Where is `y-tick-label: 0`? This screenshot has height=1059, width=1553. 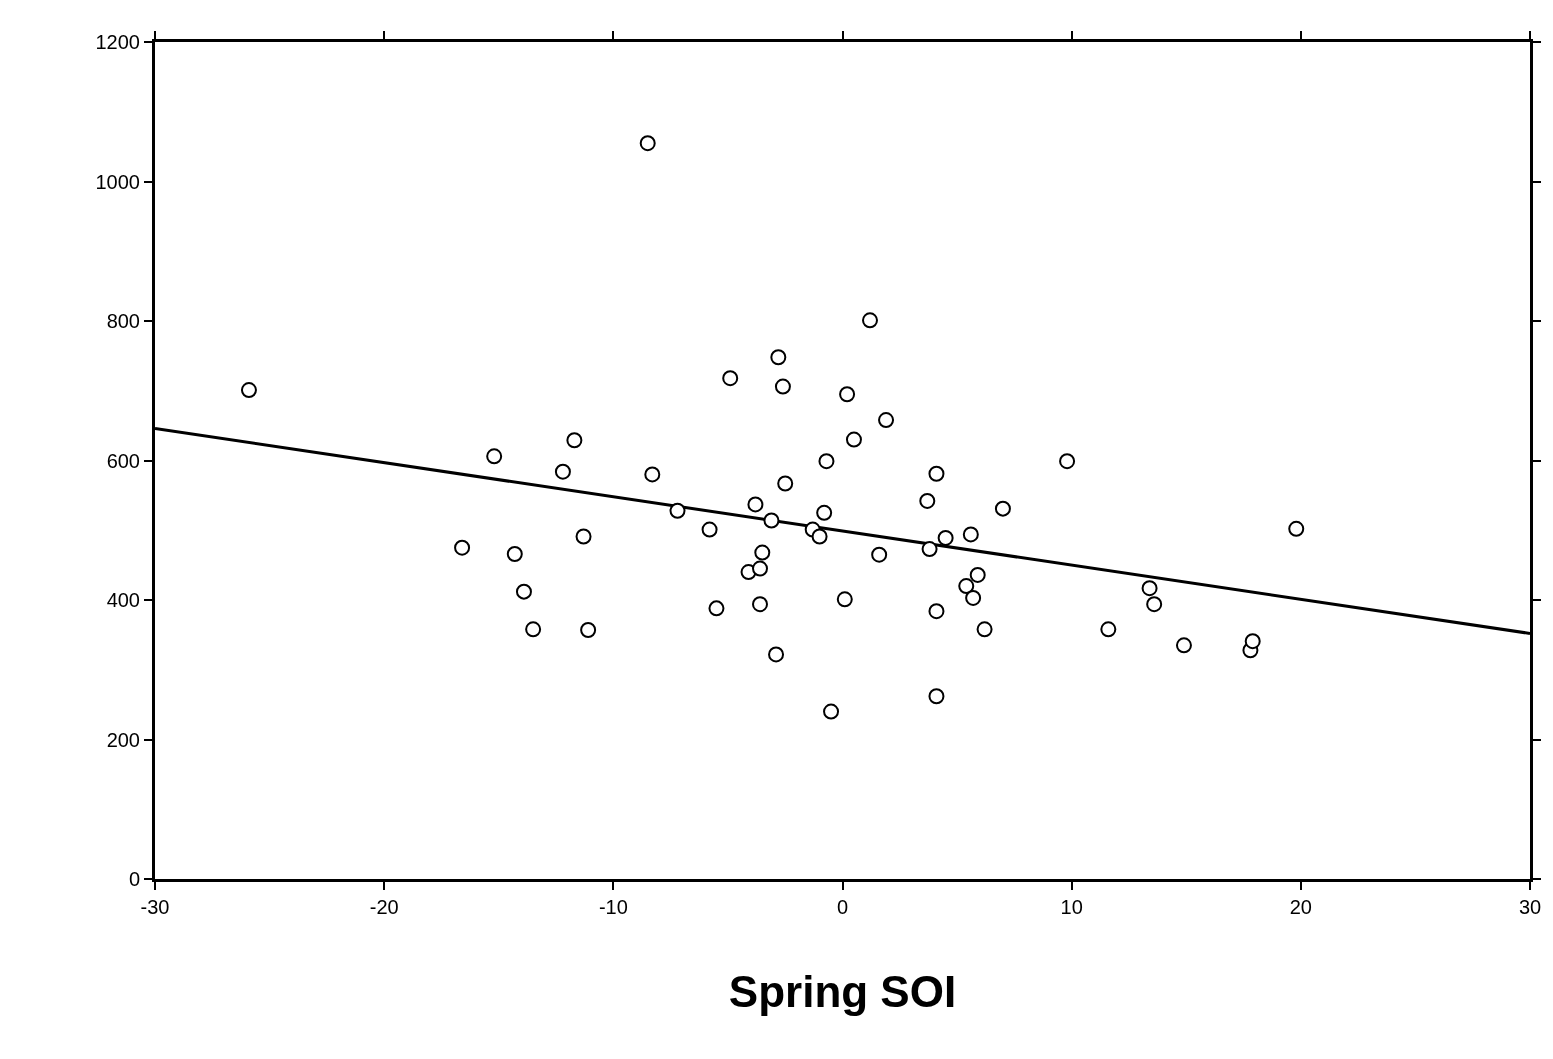 y-tick-label: 0 is located at coordinates (134, 879).